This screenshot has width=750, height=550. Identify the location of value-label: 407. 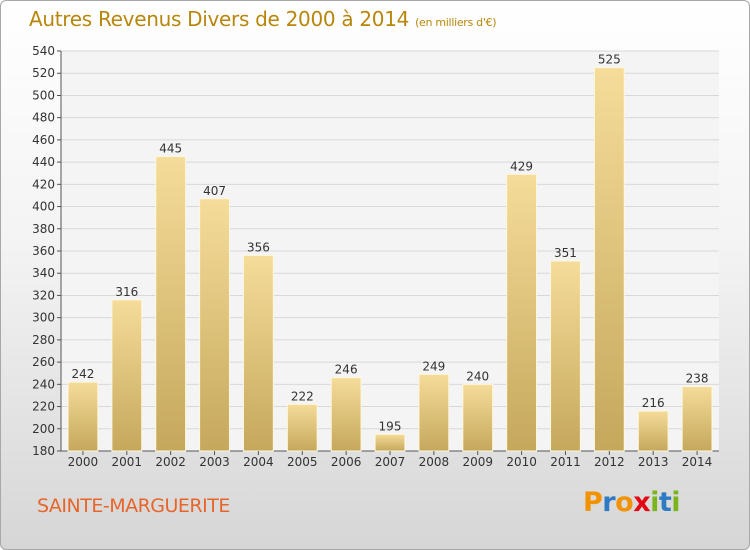
(214, 191).